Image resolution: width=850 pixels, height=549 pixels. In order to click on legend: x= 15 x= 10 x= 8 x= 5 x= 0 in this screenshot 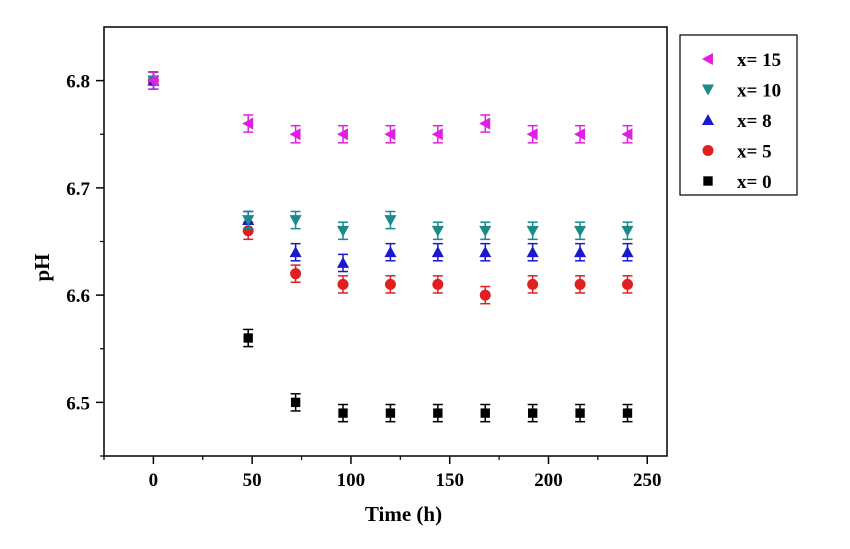, I will do `click(738, 115)`.